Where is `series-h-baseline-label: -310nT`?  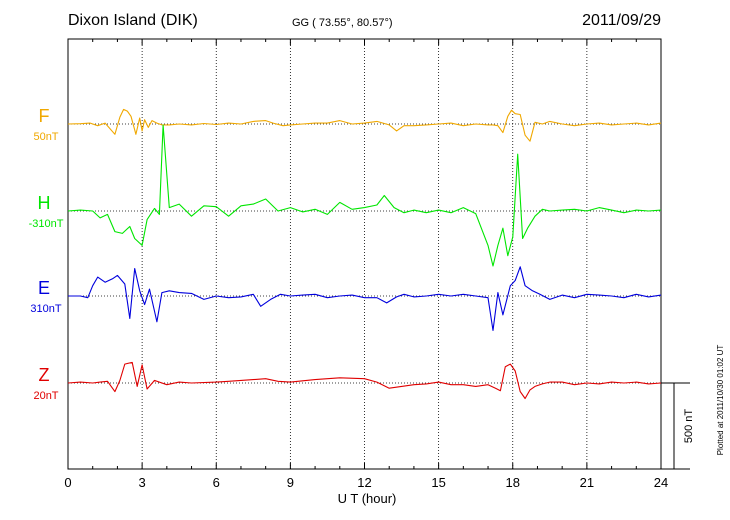
series-h-baseline-label: -310nT is located at coordinates (46, 224).